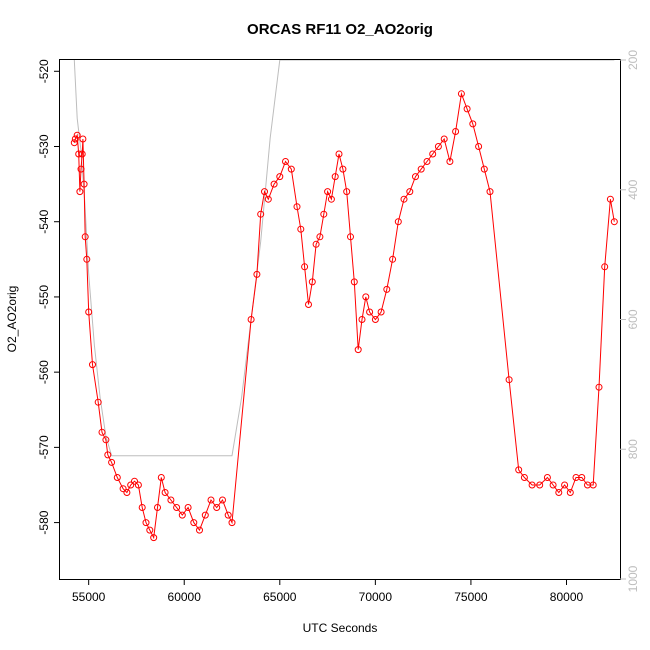 Image resolution: width=650 pixels, height=650 pixels. What do you see at coordinates (327, 591) in the screenshot?
I see `x-axis: 55000 60000 65000 70000 75000 80000` at bounding box center [327, 591].